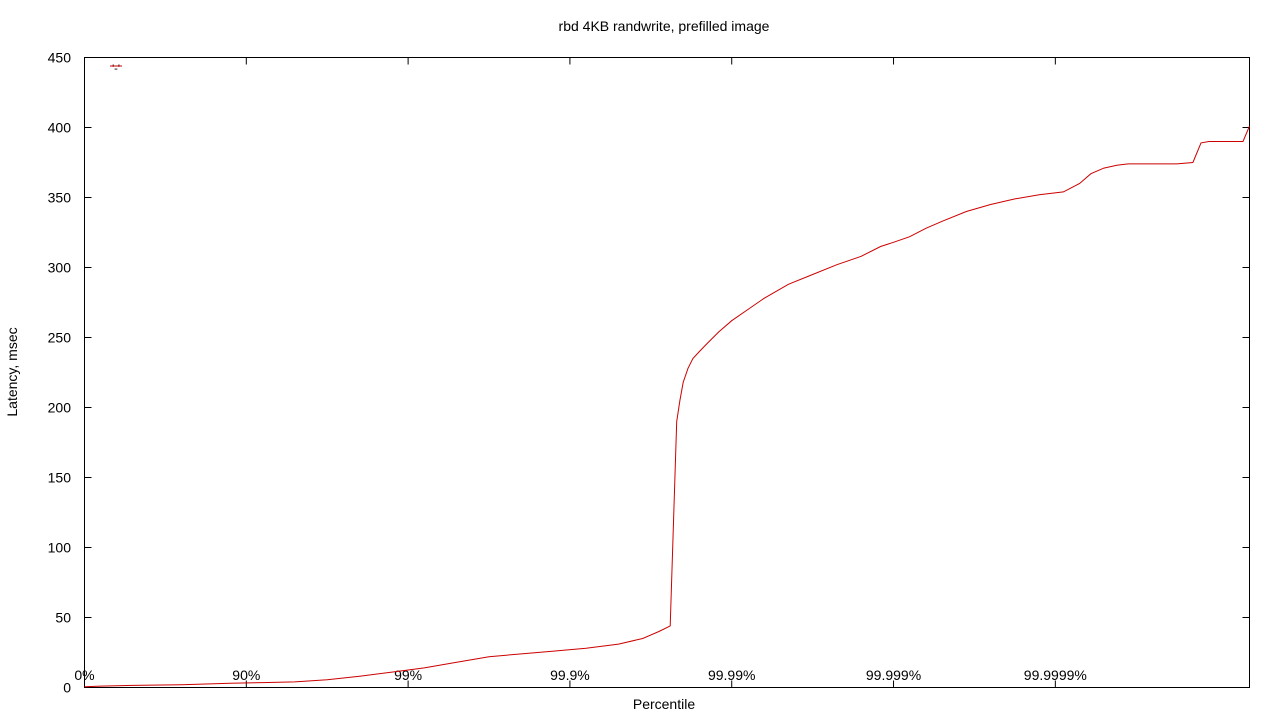 This screenshot has height=720, width=1280. I want to click on y-tick-label: 150, so click(60, 478).